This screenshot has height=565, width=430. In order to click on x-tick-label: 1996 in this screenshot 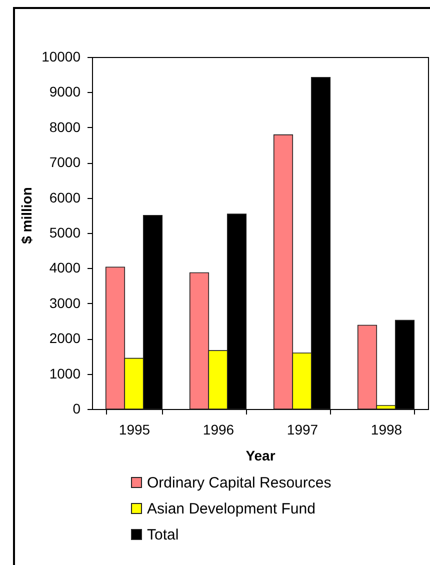, I will do `click(218, 430)`.